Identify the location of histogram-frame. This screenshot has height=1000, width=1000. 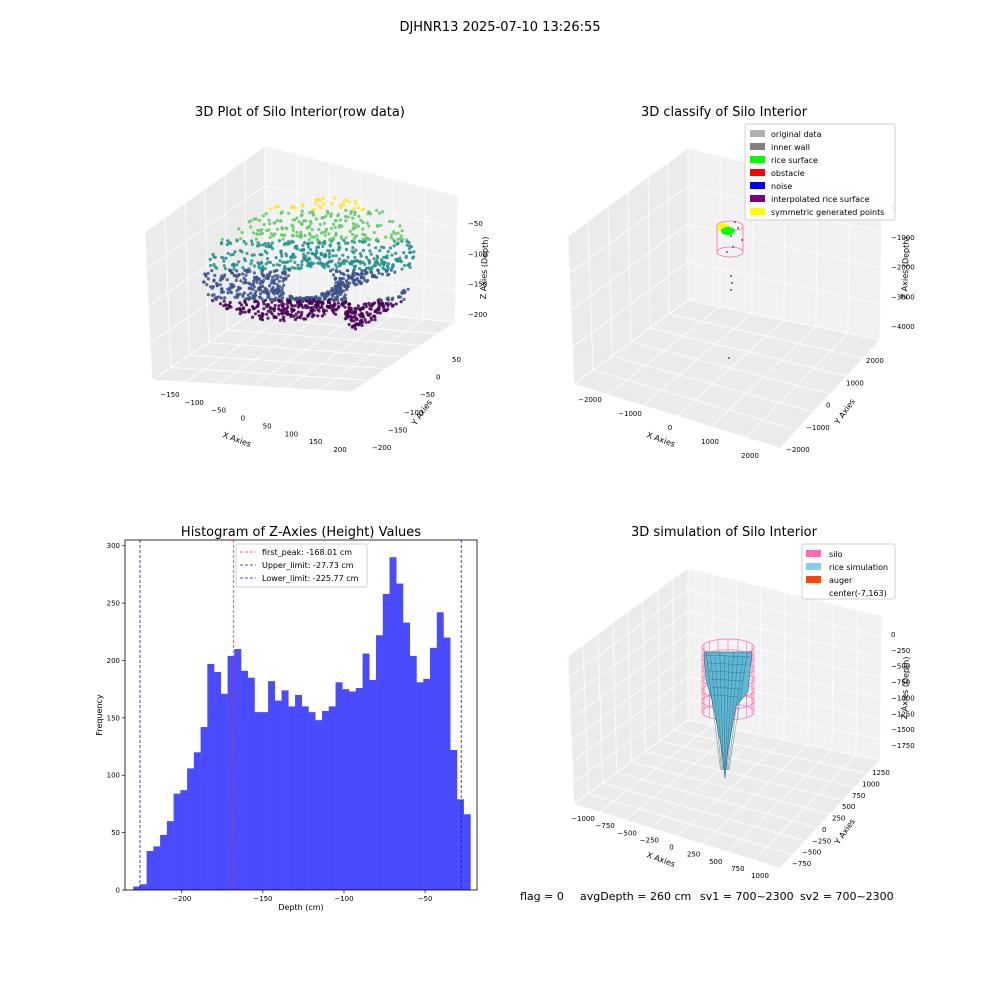
(301, 715).